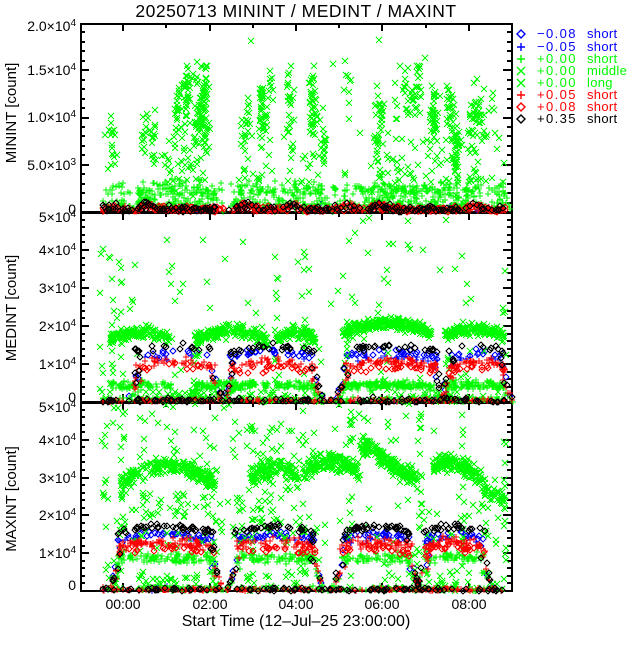 The image size is (640, 645). I want to click on svg-text: 08:00, so click(468, 604).